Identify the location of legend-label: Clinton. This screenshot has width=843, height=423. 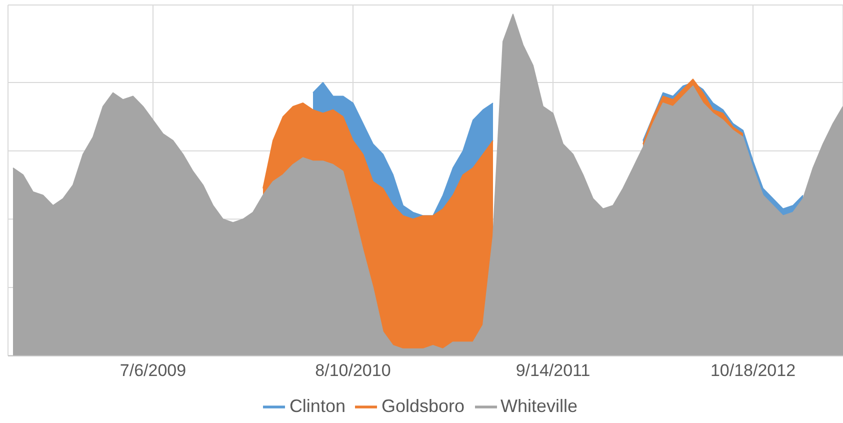
(317, 406).